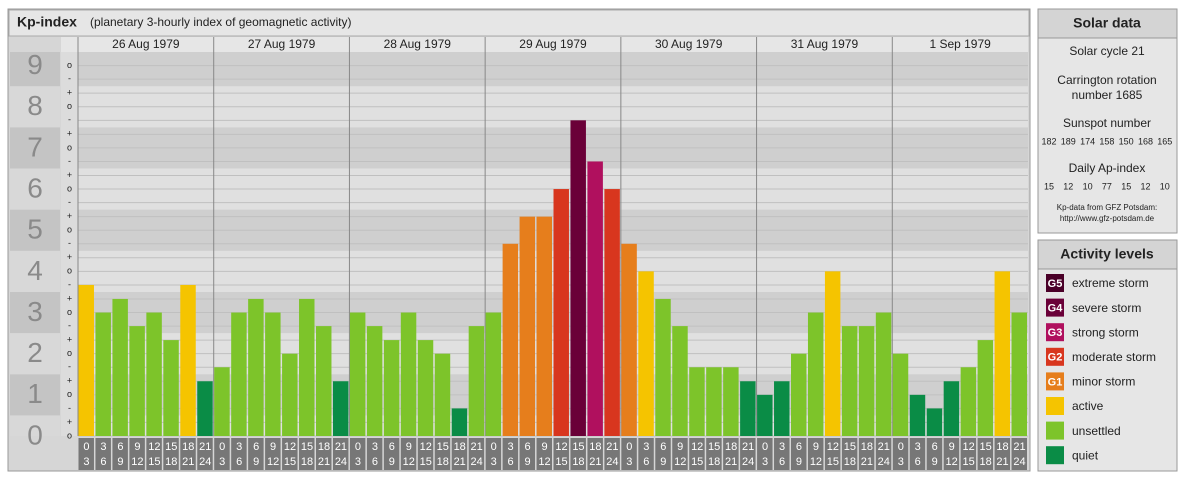  Describe the element at coordinates (1096, 431) in the screenshot. I see `legend-label: unsettled` at that location.